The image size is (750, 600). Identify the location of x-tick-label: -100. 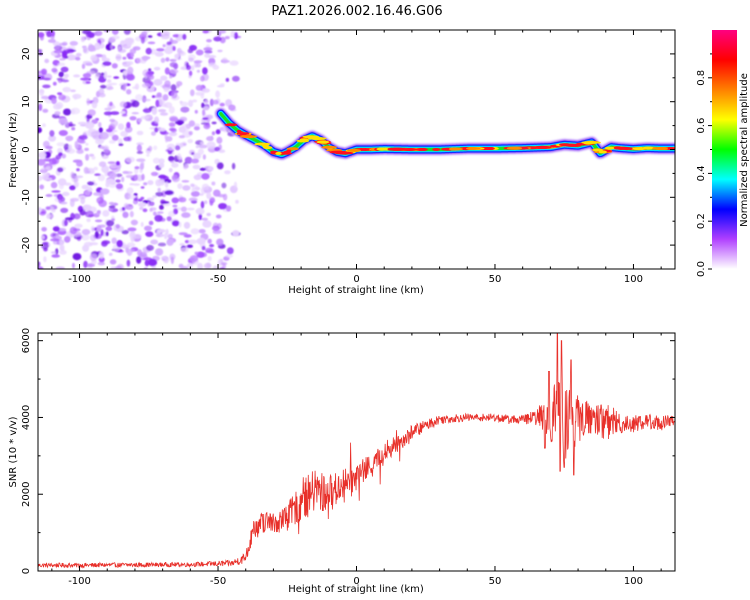
(79, 279).